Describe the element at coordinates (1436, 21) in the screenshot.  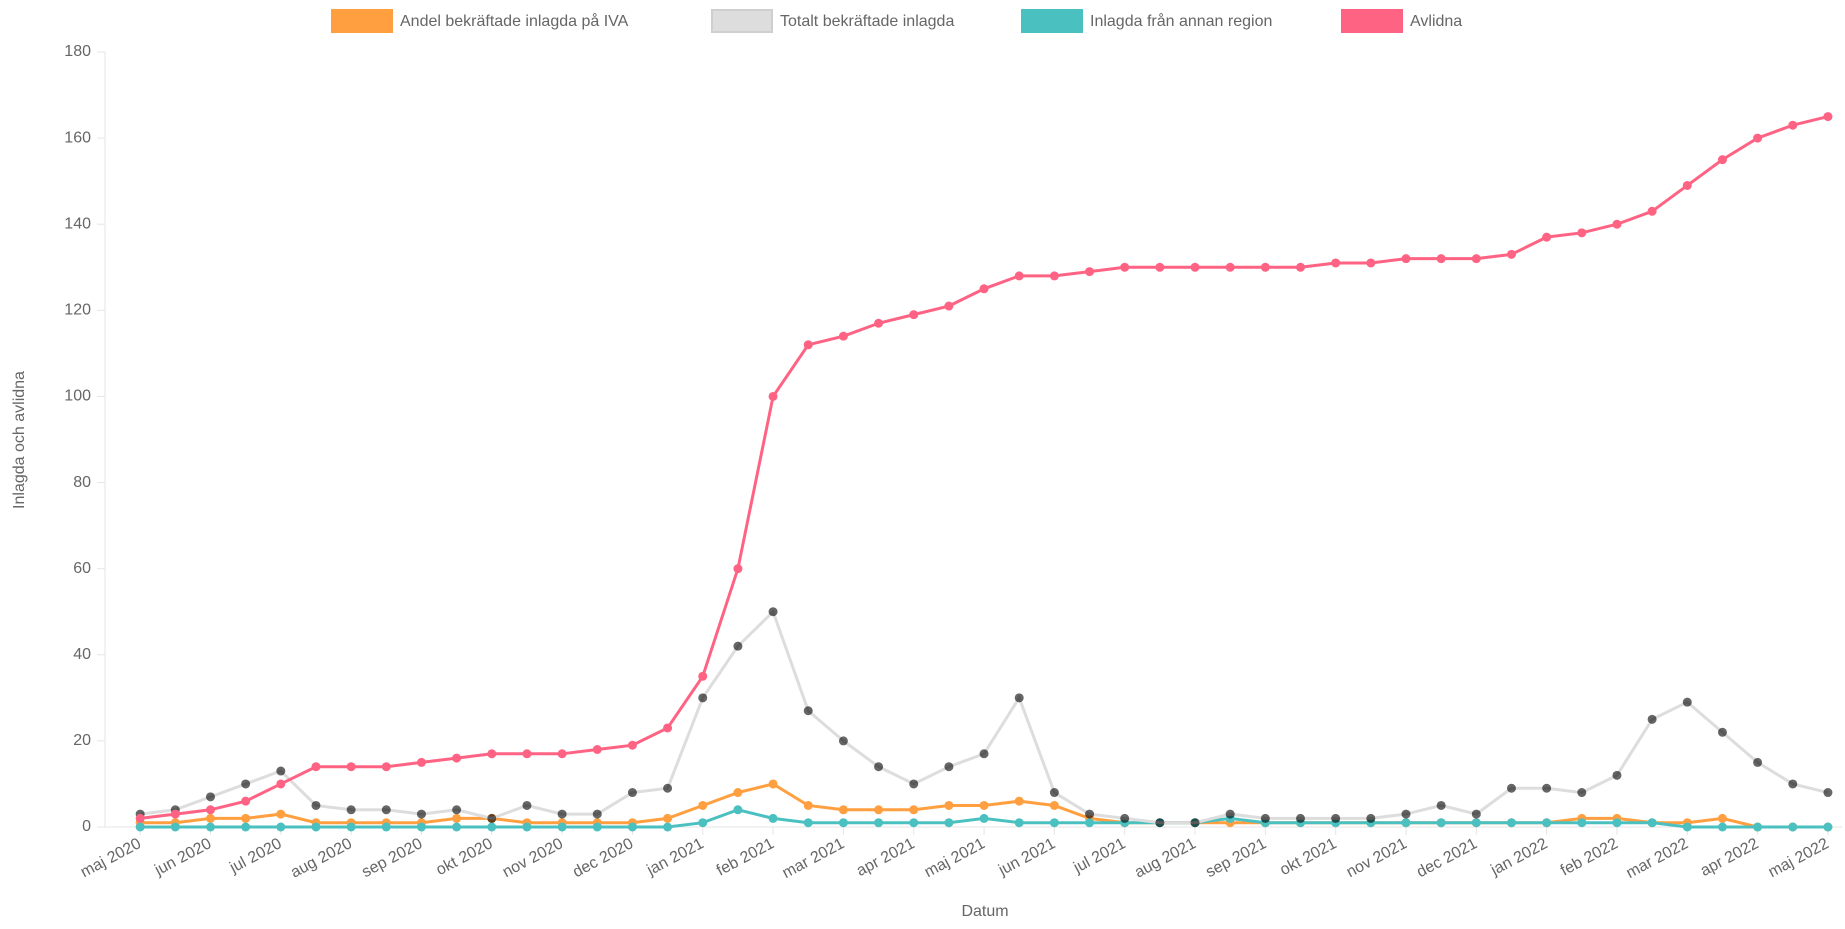
I see `legend-label: Avlidna` at that location.